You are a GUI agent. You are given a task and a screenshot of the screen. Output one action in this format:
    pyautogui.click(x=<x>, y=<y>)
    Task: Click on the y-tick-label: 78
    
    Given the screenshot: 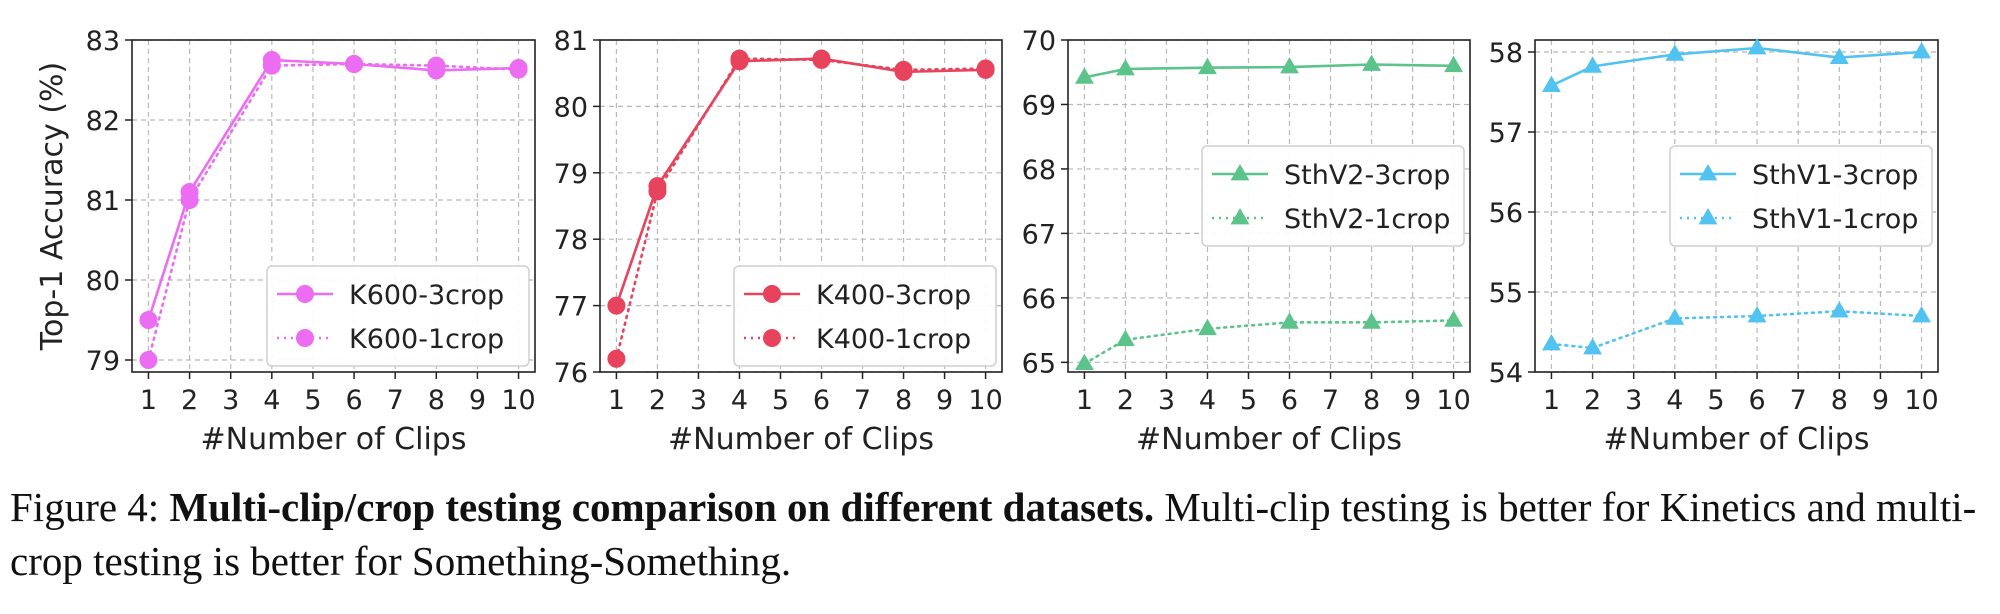 What is the action you would take?
    pyautogui.click(x=571, y=240)
    